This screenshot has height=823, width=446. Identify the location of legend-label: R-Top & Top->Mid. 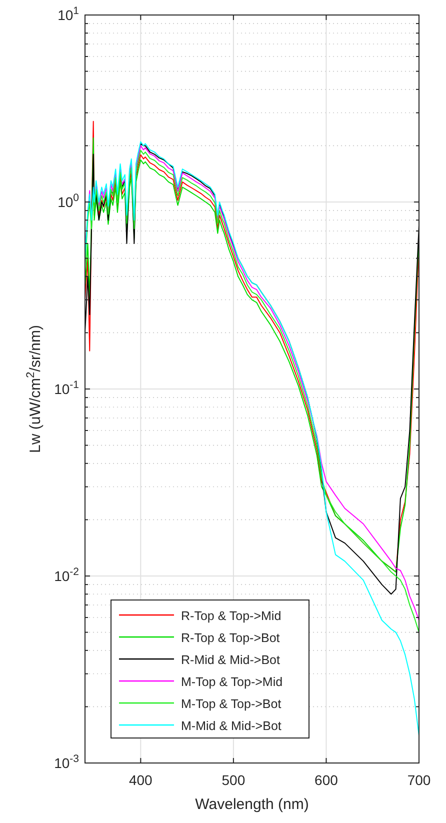
(231, 616).